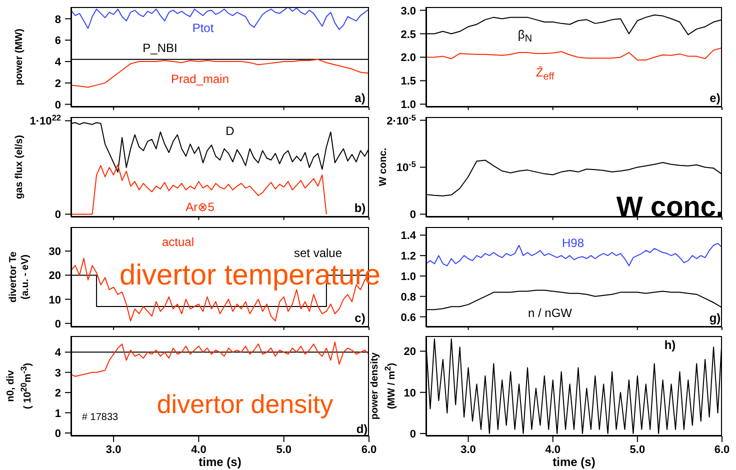 Image resolution: width=736 pixels, height=470 pixels. What do you see at coordinates (384, 167) in the screenshot?
I see `y-axis-title: W conc.` at bounding box center [384, 167].